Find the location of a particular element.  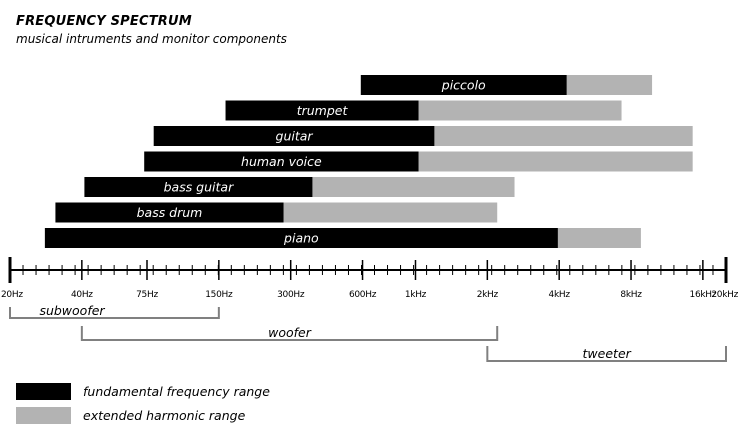

bar-fundamental-bass-drum is located at coordinates (169, 212).